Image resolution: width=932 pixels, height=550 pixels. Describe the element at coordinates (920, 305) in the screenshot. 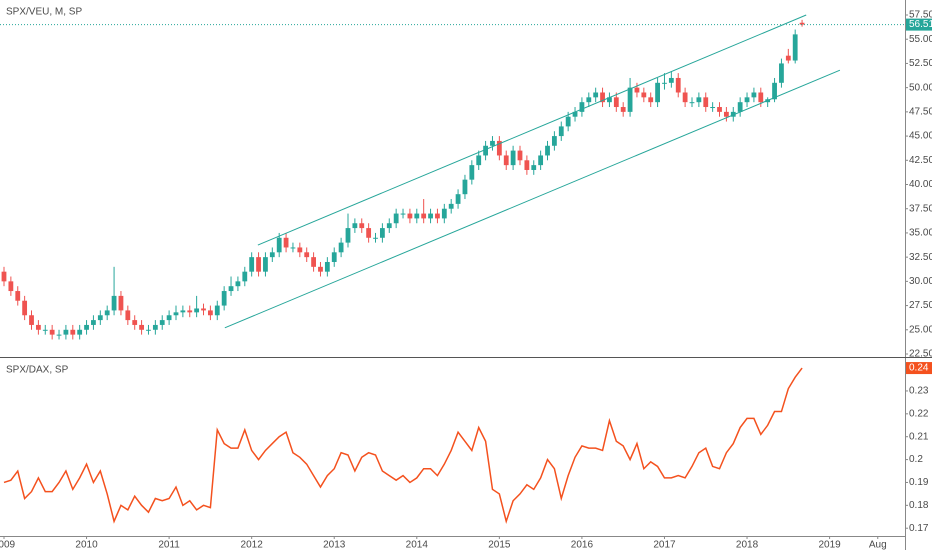

I see `y-tick-label: 27.50` at that location.